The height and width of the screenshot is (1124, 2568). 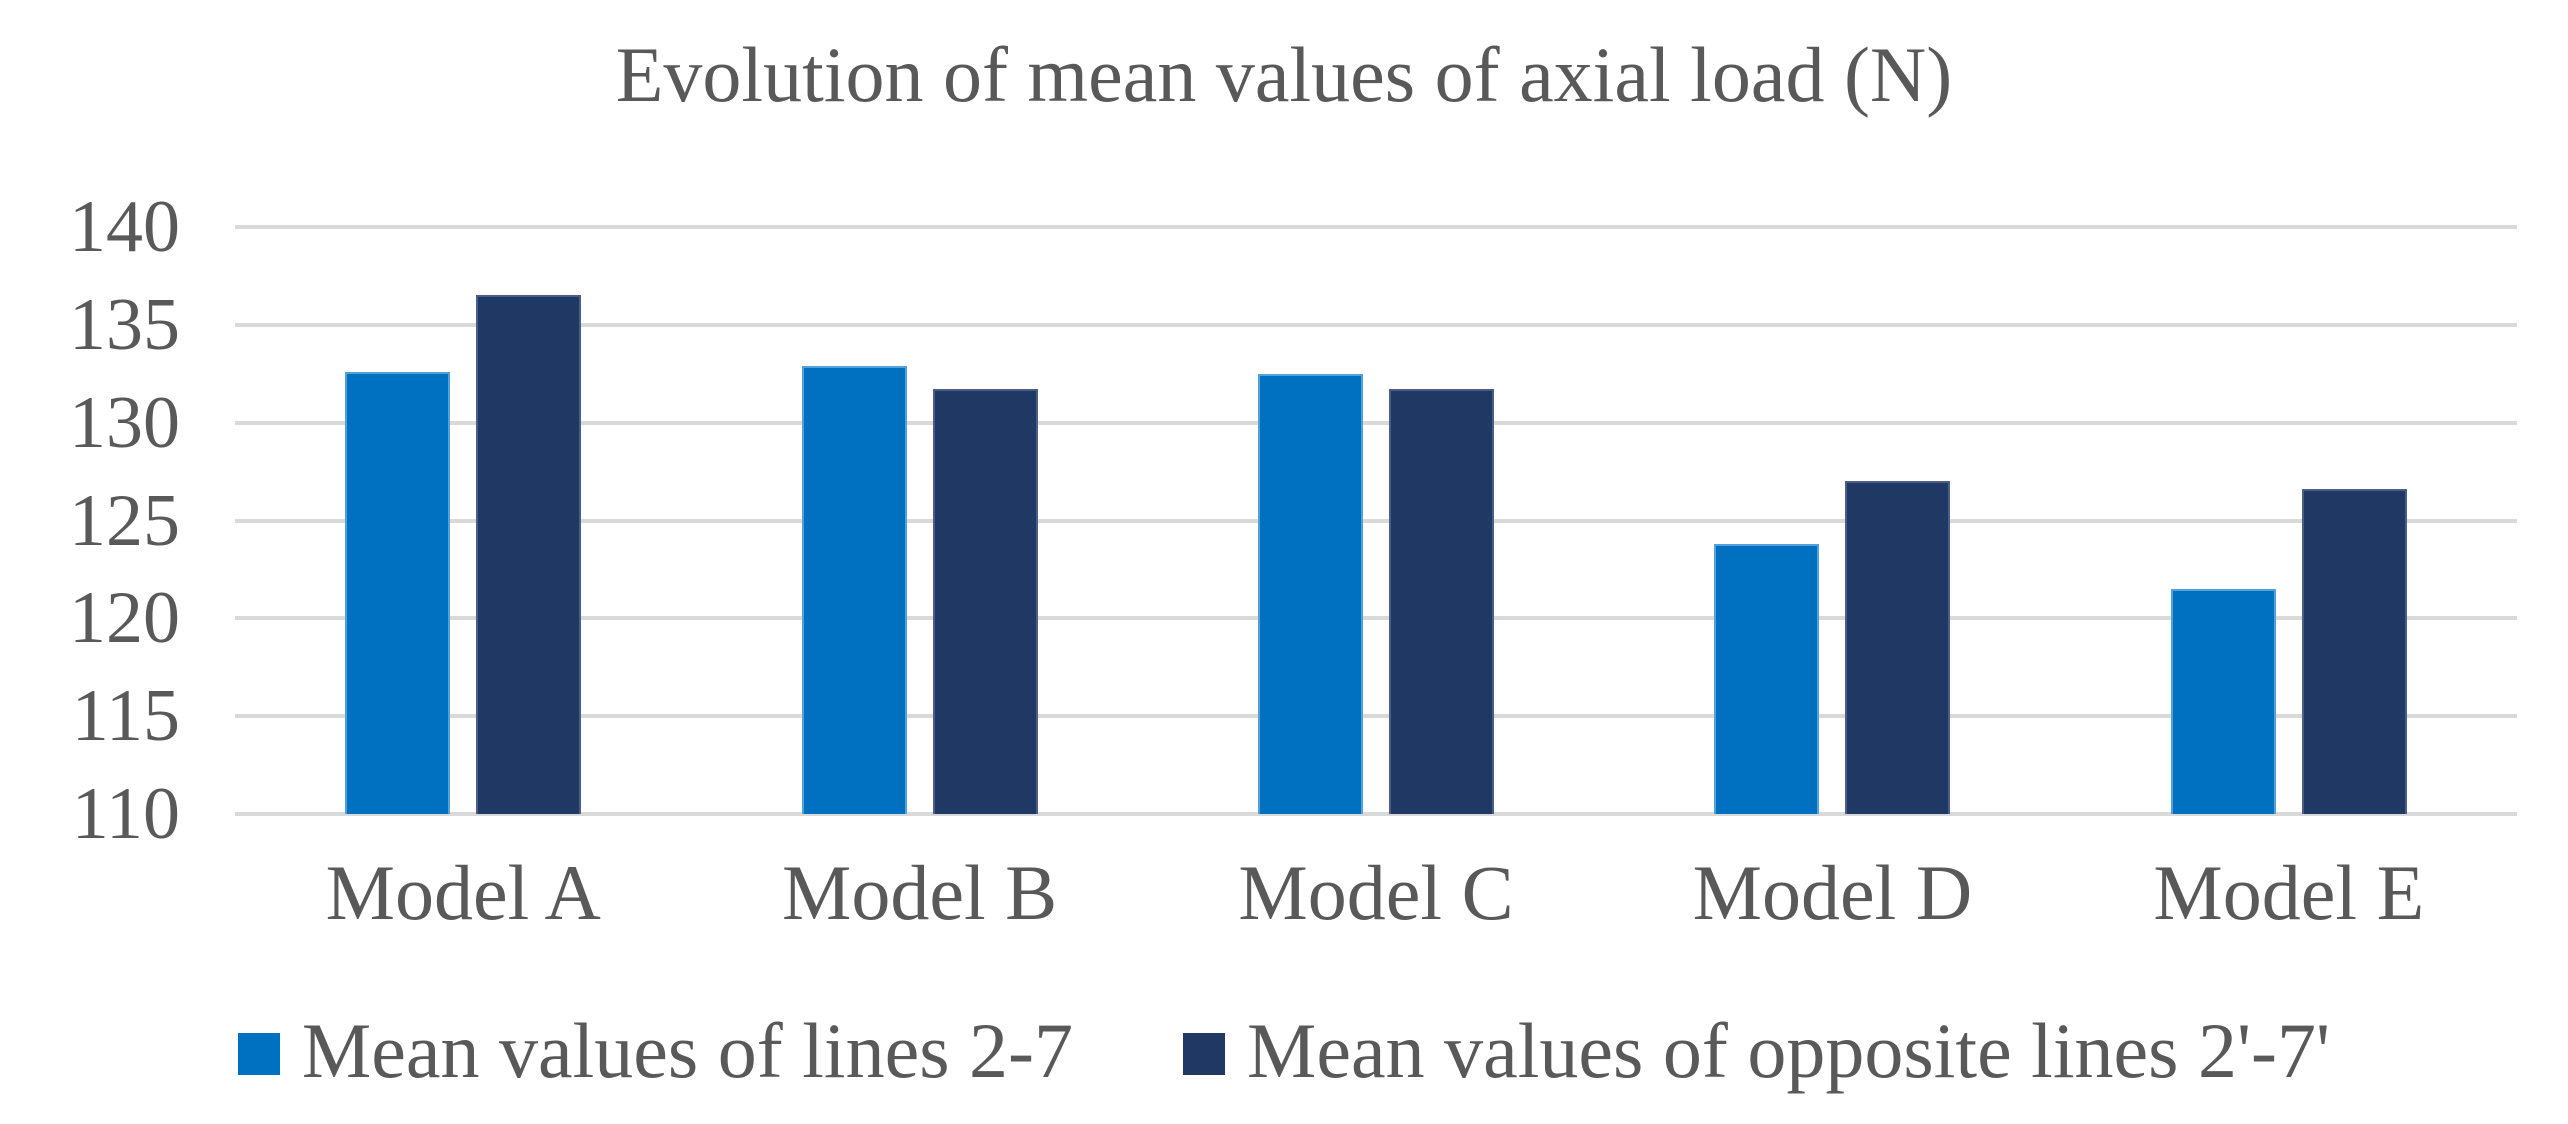 What do you see at coordinates (1442, 601) in the screenshot?
I see `bar-series2-model-c` at bounding box center [1442, 601].